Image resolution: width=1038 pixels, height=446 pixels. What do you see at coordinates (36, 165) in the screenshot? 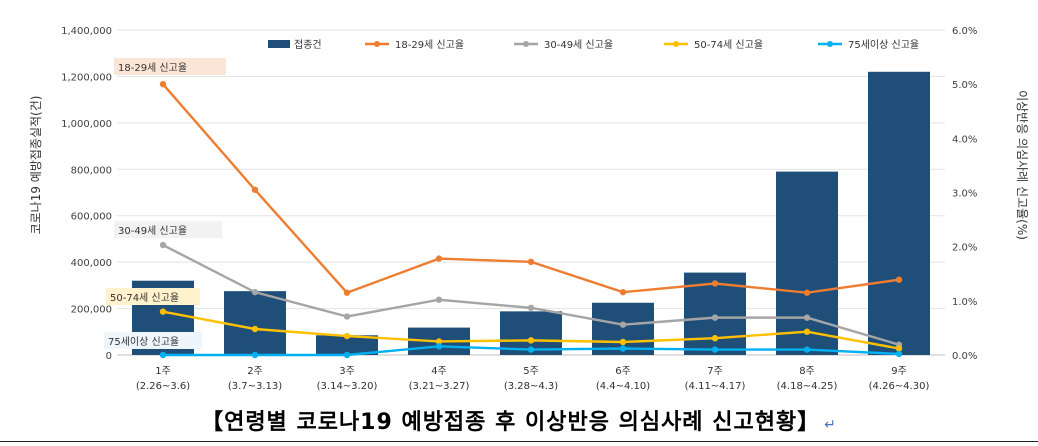
I see `left-axis-title: 코로나19 예방접종실적(건)` at bounding box center [36, 165].